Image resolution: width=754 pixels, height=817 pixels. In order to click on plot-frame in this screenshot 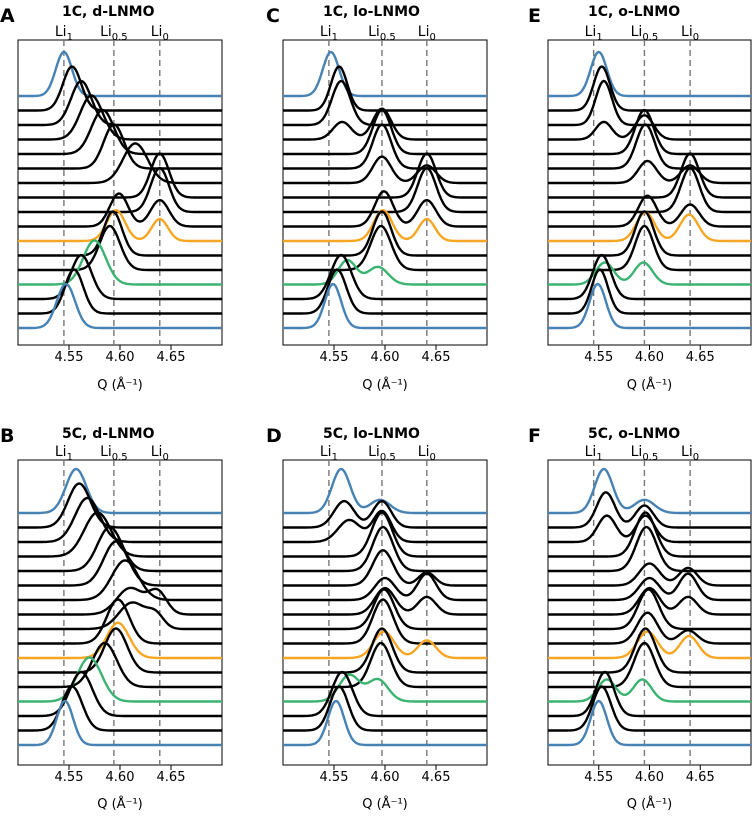, I will do `click(385, 612)`.